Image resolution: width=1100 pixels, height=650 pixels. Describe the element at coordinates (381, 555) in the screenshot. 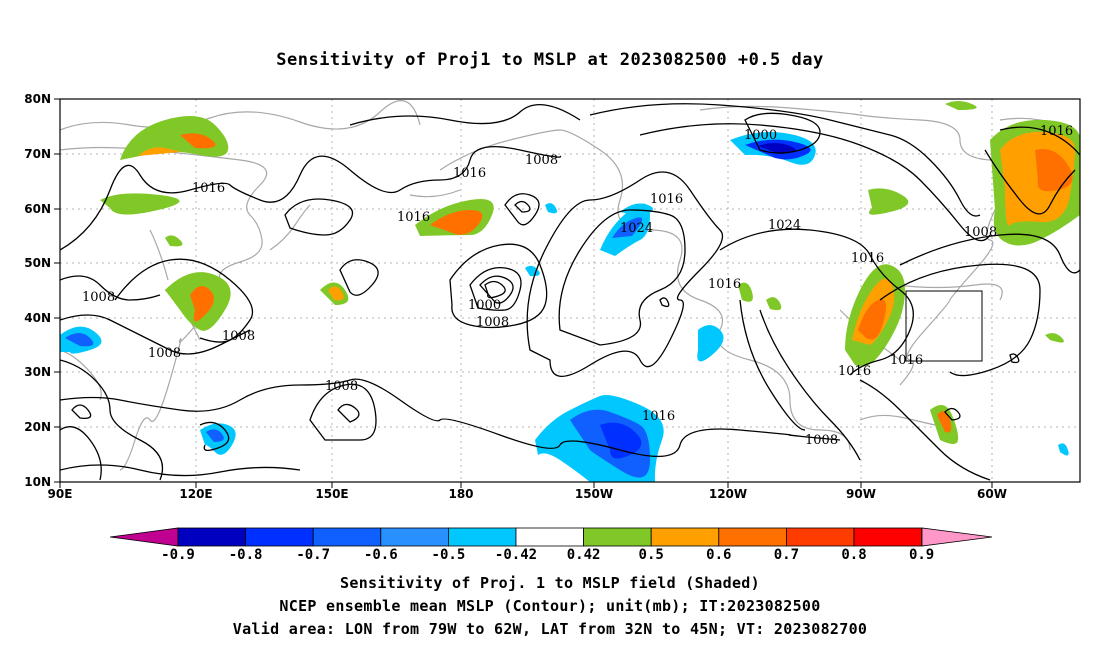

I see `colorbar-label: -0.6` at that location.